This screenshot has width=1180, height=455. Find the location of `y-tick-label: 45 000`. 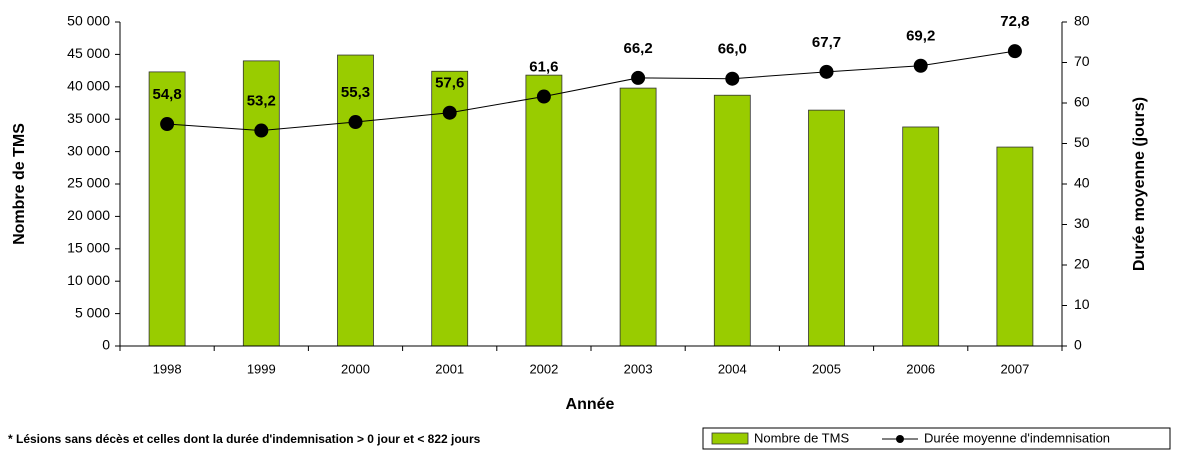

y-tick-label: 45 000 is located at coordinates (88, 53).